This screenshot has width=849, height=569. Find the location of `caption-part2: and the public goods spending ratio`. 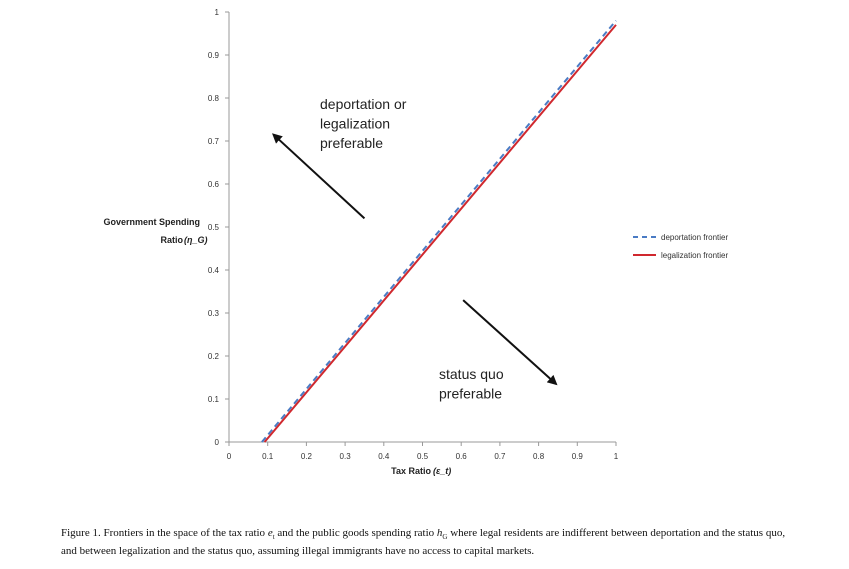

caption-part2: and the public goods spending ratio is located at coordinates (355, 533).